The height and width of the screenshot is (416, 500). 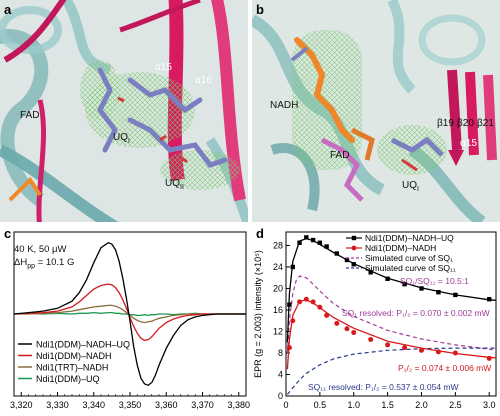 What do you see at coordinates (74, 356) in the screenshot?
I see `legend-label-c: Ndi1(DDM)–NADH` at bounding box center [74, 356].